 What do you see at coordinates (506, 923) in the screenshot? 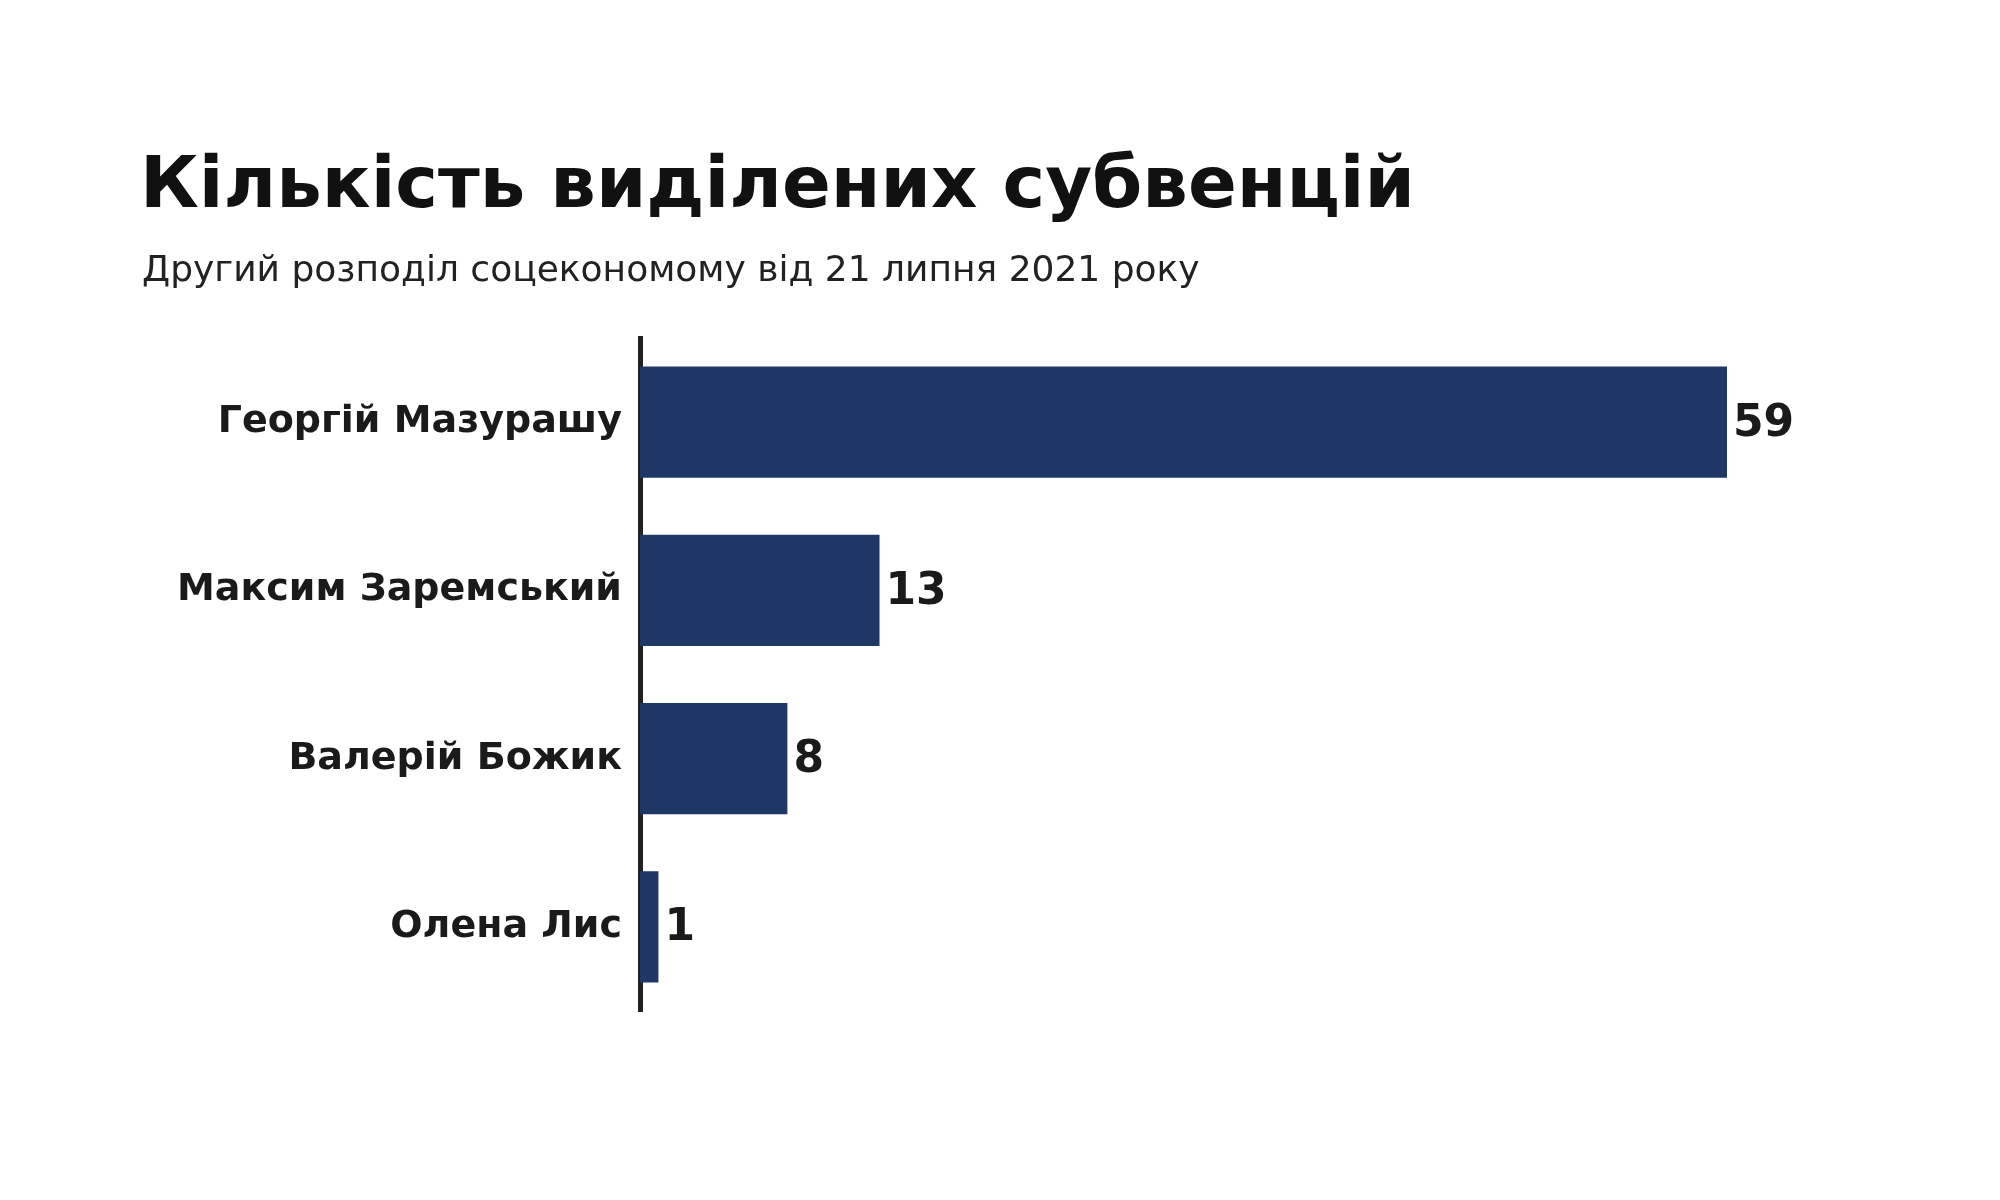
I see `y-tick-label: Олена Лис` at bounding box center [506, 923].